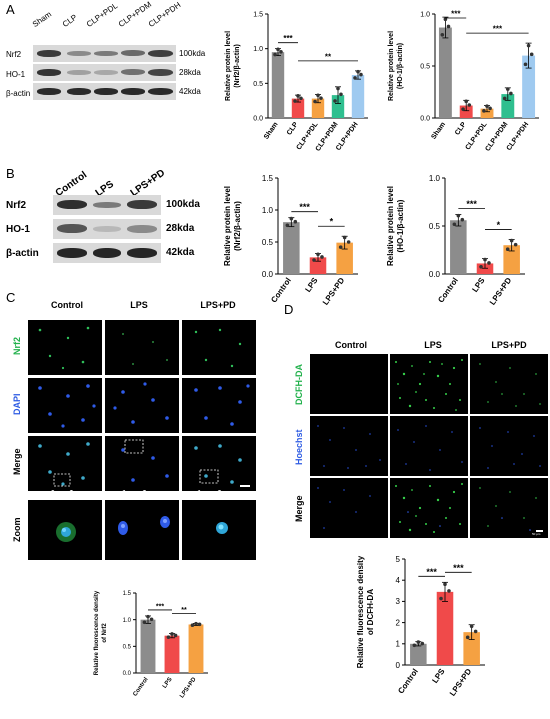 This screenshot has height=719, width=550. Describe the element at coordinates (398, 665) in the screenshot. I see `y-tick-label: 0` at that location.